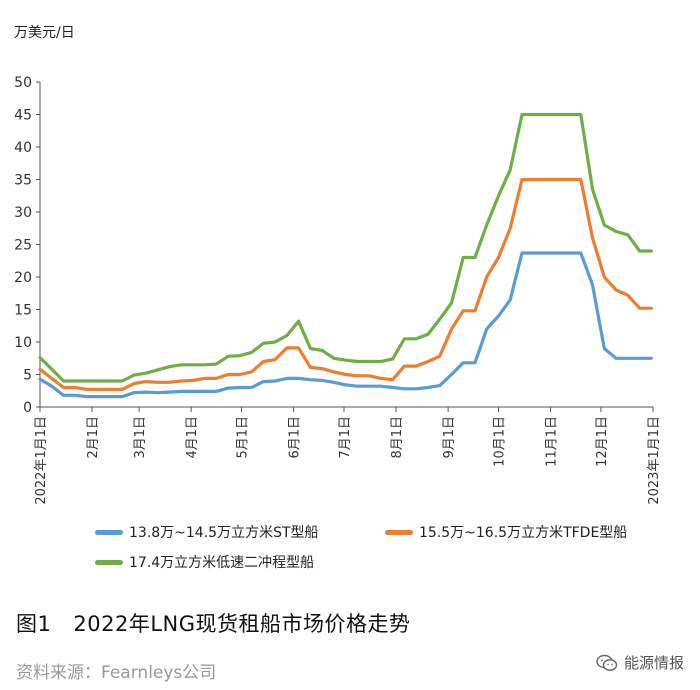 The width and height of the screenshot is (700, 690). What do you see at coordinates (499, 441) in the screenshot?
I see `x-tick-label-9: 10月1日` at bounding box center [499, 441].